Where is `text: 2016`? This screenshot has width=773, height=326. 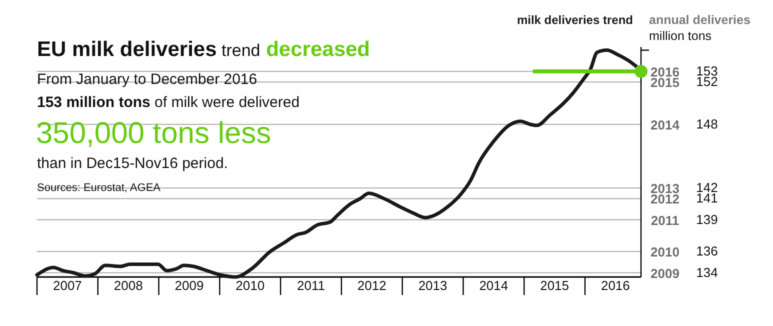 text: 2016 is located at coordinates (665, 72).